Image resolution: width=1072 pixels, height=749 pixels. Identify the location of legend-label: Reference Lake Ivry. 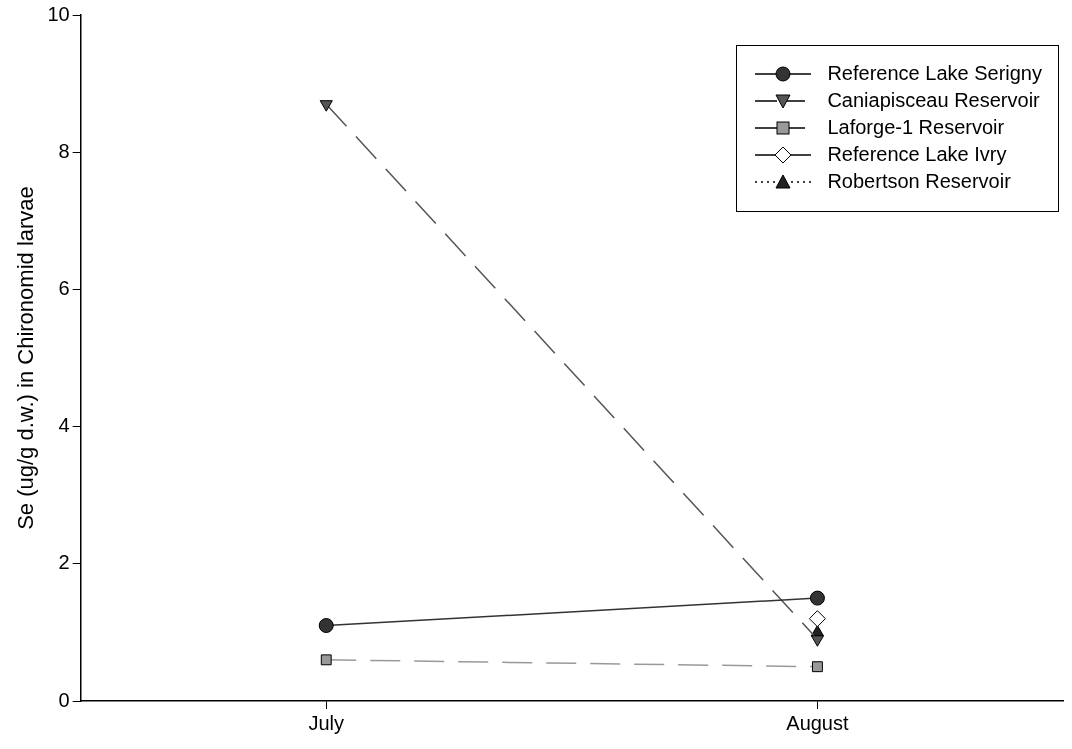
(917, 154).